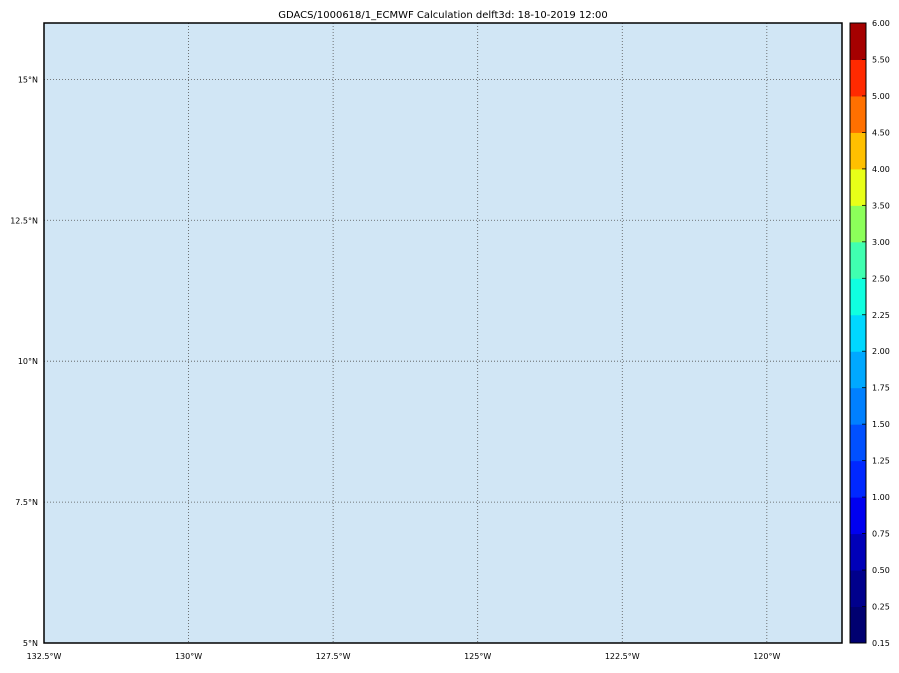  What do you see at coordinates (333, 656) in the screenshot?
I see `longitude-label: 127.5°W` at bounding box center [333, 656].